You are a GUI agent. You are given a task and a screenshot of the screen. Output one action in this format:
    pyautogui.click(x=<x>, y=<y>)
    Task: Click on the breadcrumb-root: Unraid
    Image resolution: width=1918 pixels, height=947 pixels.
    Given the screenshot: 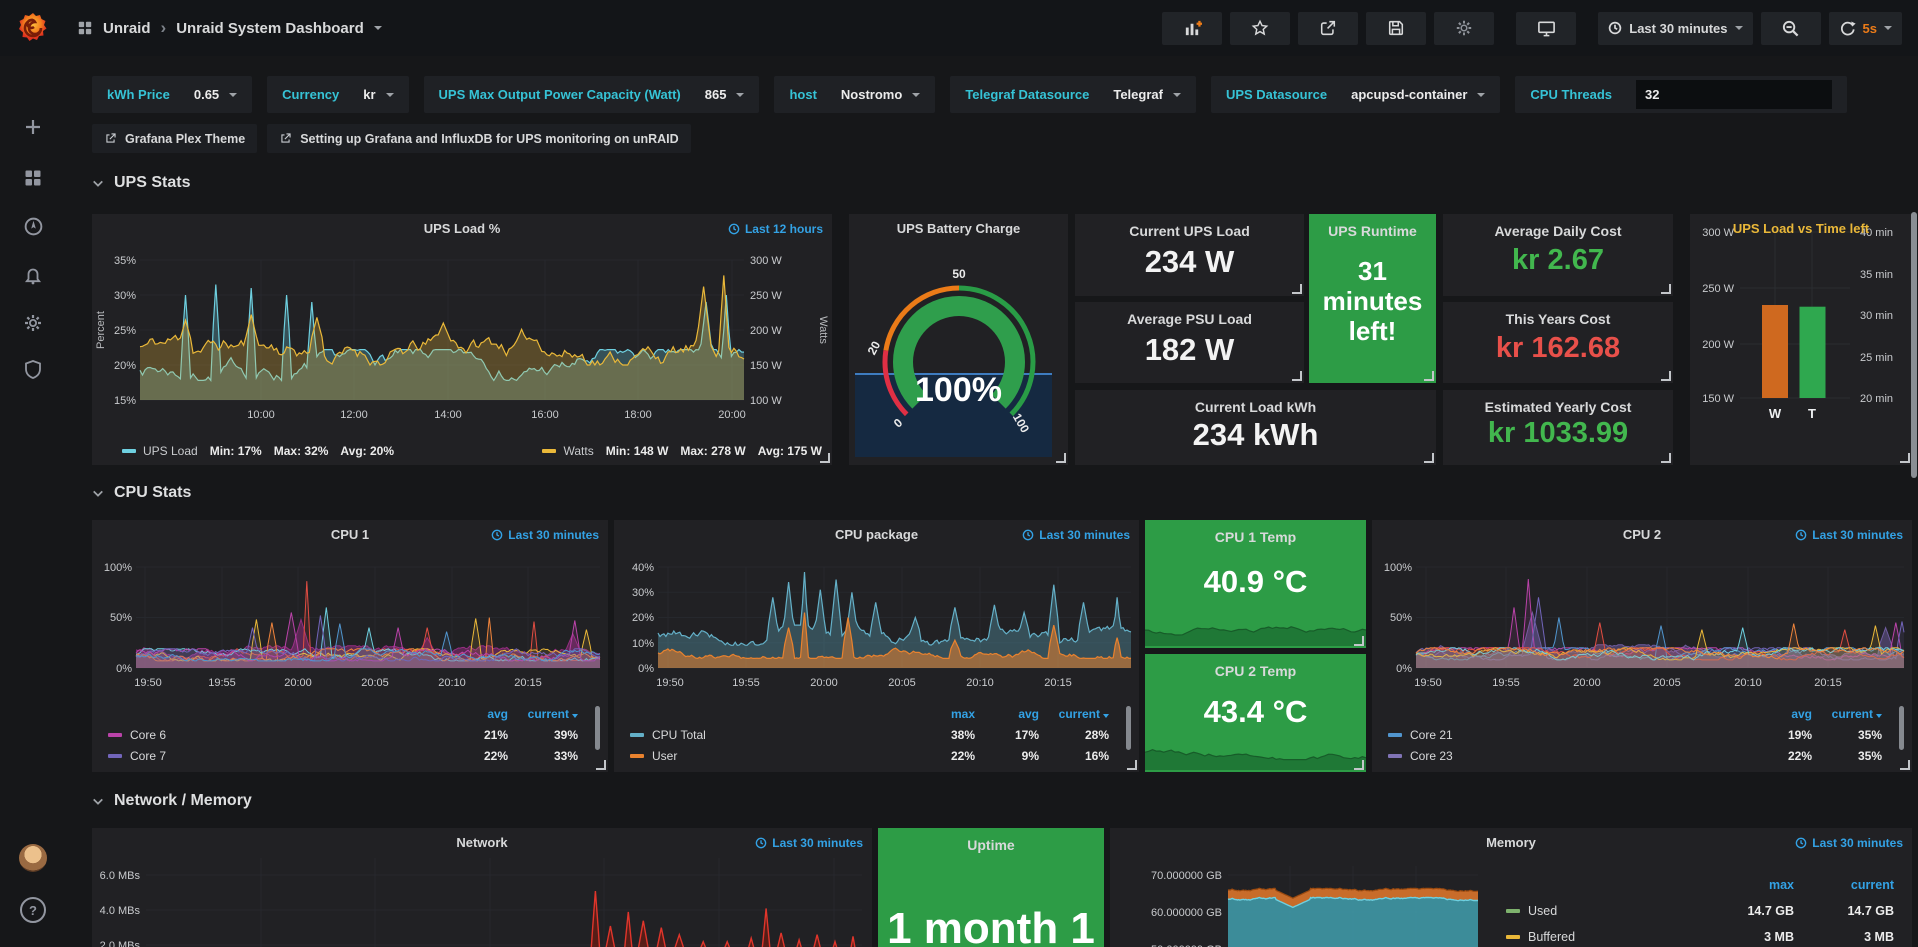 What is the action you would take?
    pyautogui.click(x=127, y=28)
    